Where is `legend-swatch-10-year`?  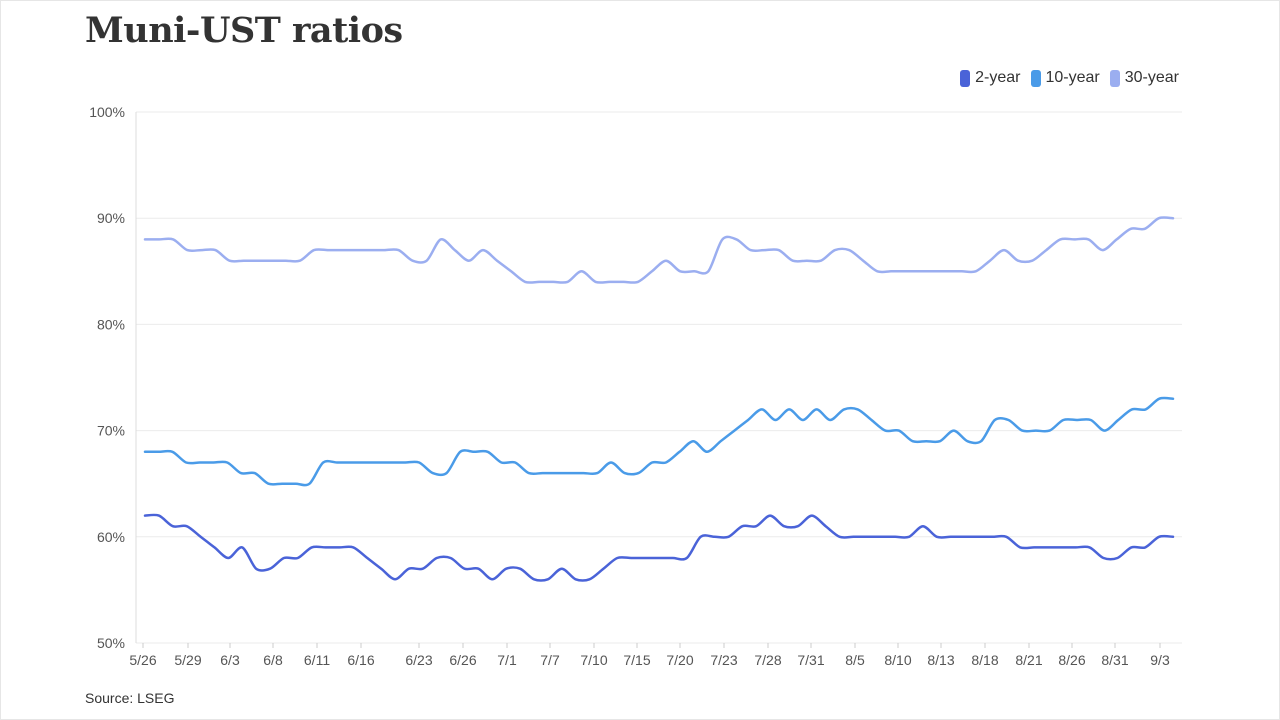 legend-swatch-10-year is located at coordinates (1035, 78).